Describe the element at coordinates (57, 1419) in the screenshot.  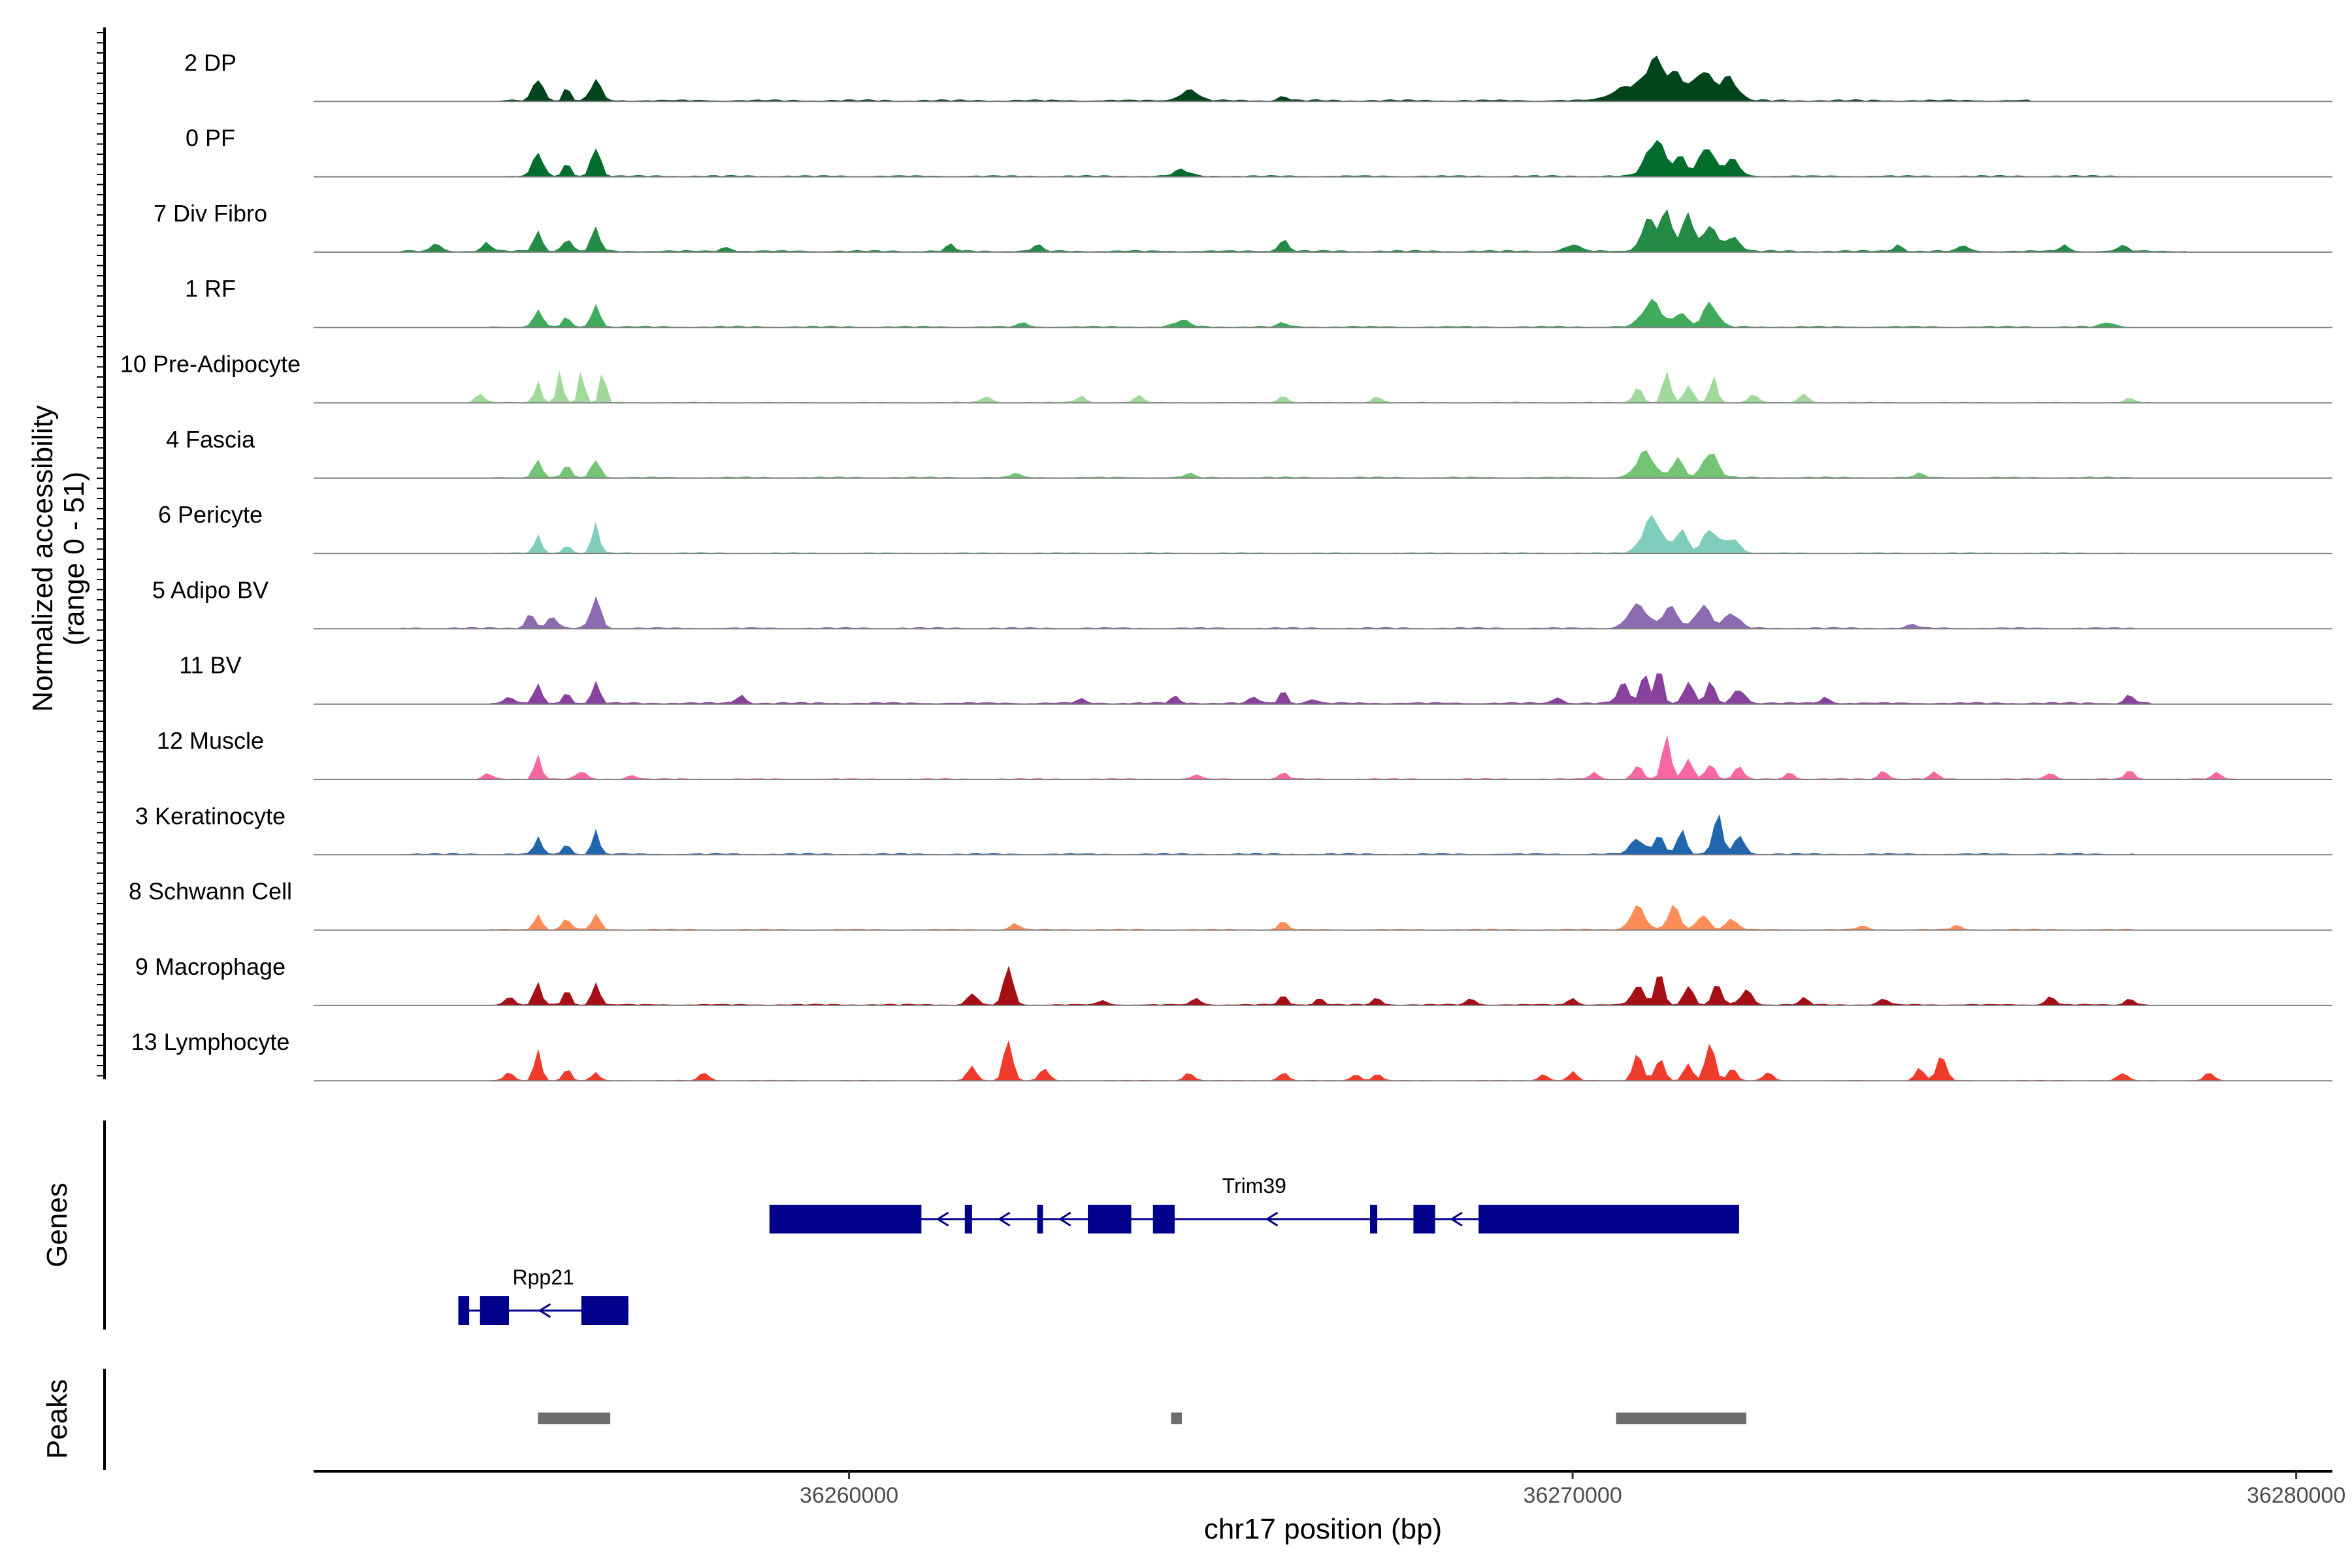
I see `peaks-panel-title: Peaks` at that location.